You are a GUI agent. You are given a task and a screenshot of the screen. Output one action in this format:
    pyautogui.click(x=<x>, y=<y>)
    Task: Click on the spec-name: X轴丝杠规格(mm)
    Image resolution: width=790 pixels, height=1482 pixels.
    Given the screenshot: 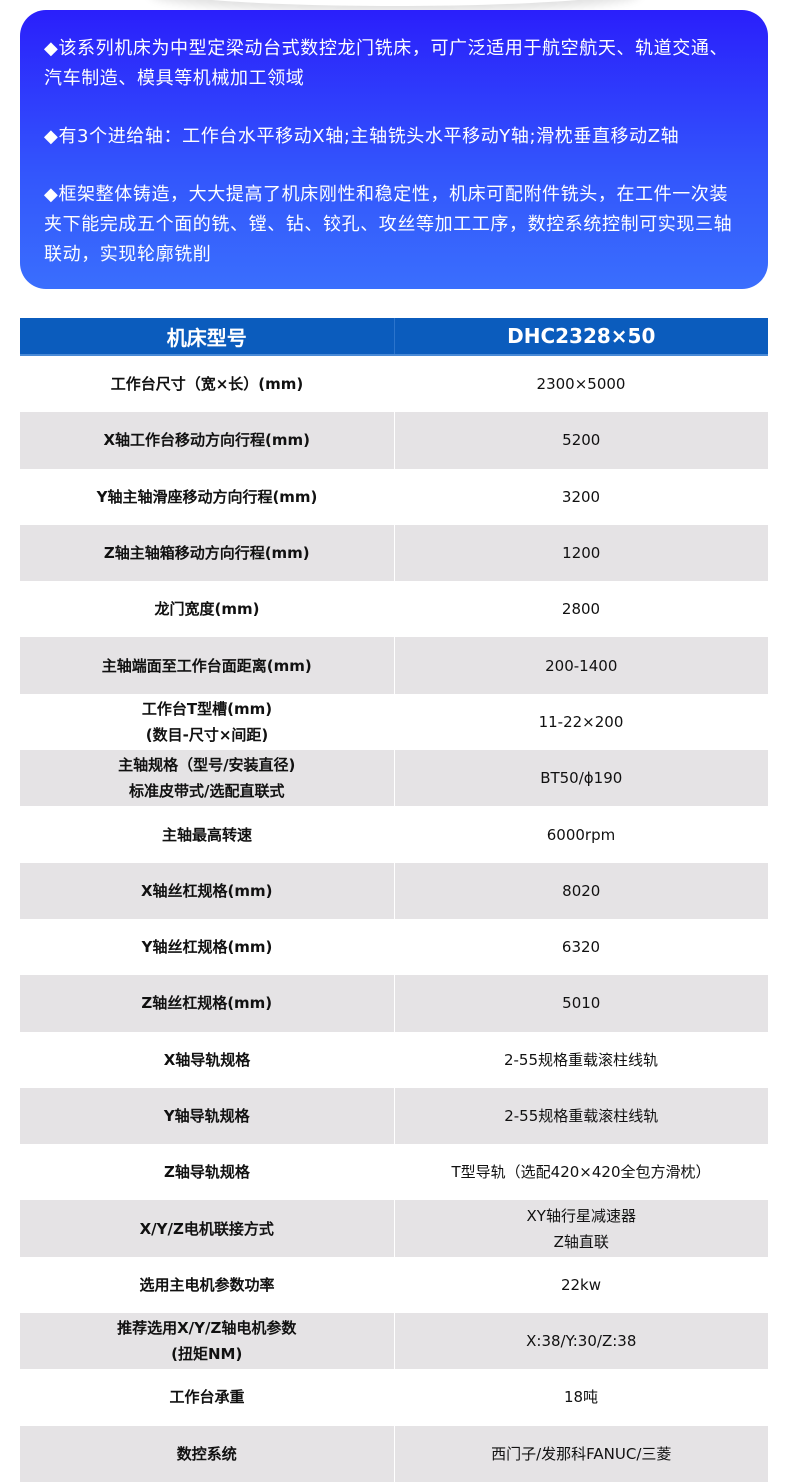 What is the action you would take?
    pyautogui.click(x=207, y=890)
    